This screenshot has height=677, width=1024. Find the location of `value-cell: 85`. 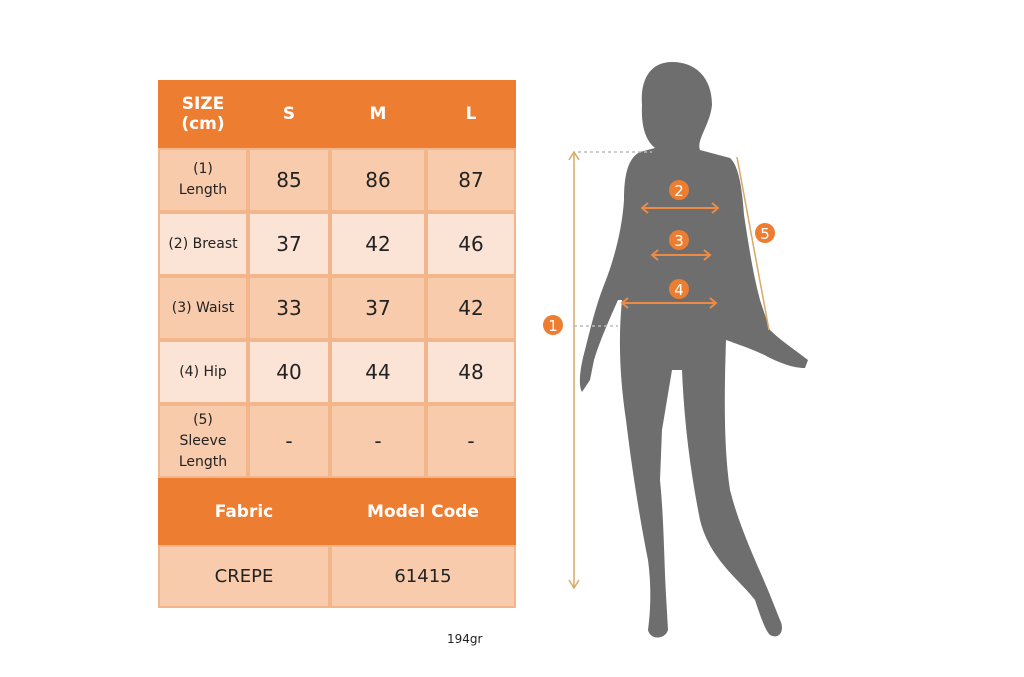

value-cell: 85 is located at coordinates (289, 180).